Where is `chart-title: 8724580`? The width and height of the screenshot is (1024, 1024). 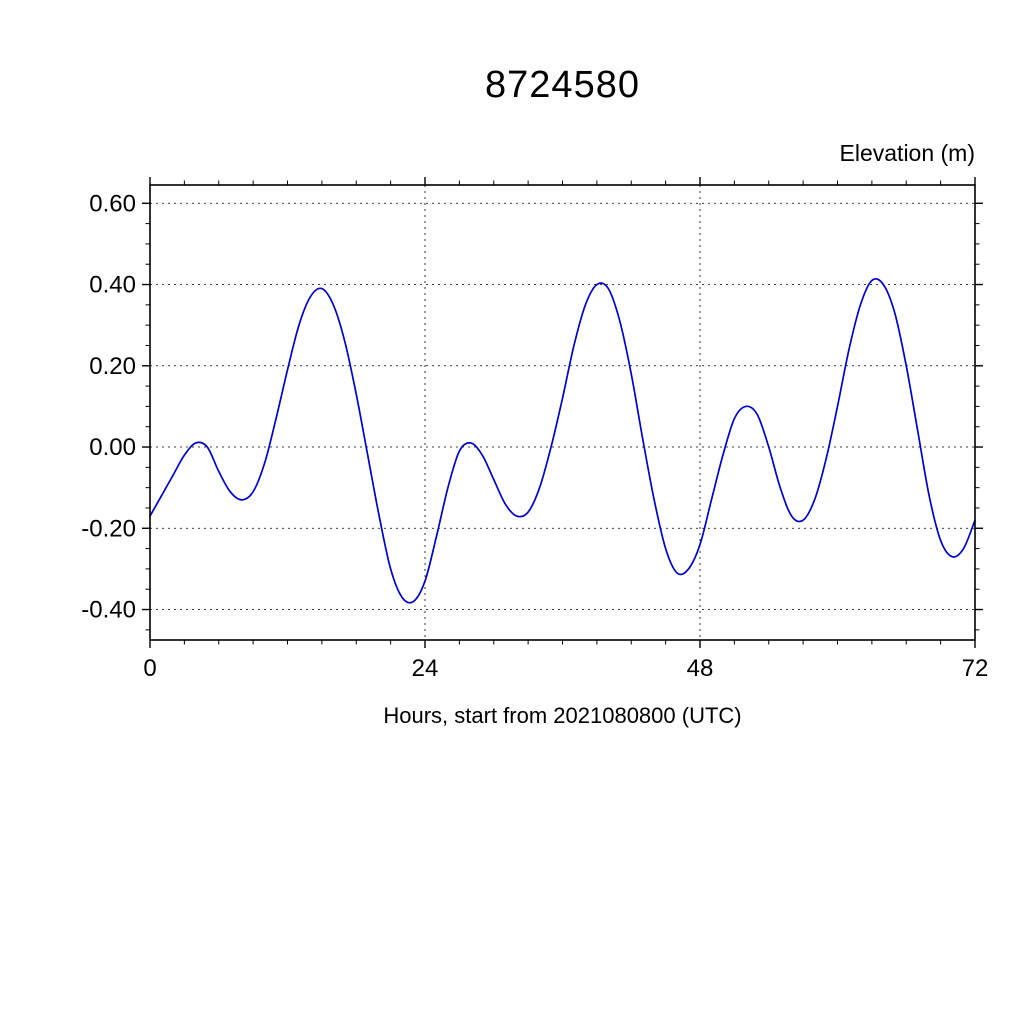 chart-title: 8724580 is located at coordinates (562, 85).